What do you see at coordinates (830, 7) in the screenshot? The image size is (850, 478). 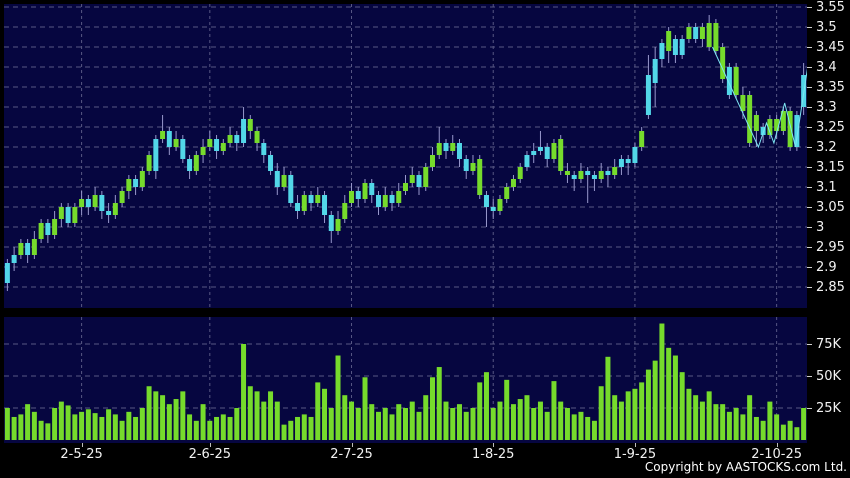 I see `price-tick-text: 3.55` at bounding box center [830, 7].